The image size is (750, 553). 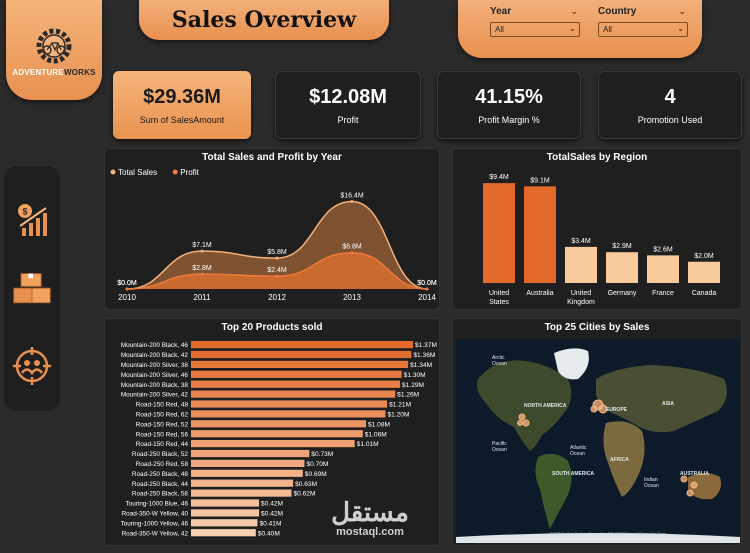 What do you see at coordinates (509, 119) in the screenshot?
I see `kpi-caption: Profit Margin %` at bounding box center [509, 119].